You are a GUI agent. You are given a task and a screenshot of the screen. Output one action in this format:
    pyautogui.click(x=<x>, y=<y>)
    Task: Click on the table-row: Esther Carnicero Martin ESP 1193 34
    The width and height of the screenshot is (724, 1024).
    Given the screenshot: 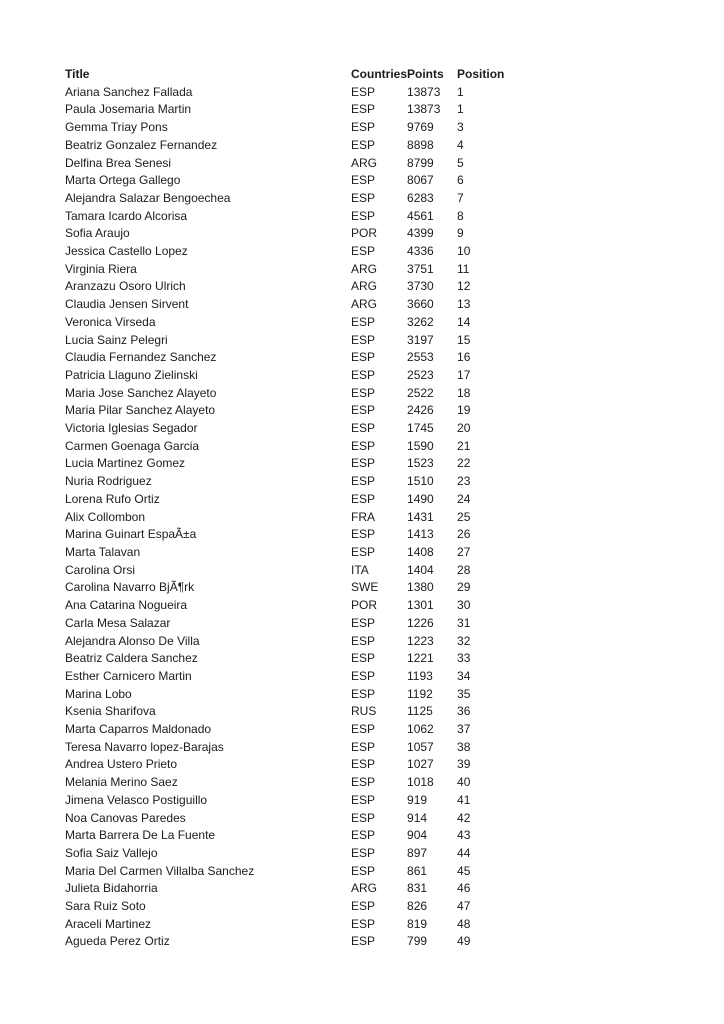 What is the action you would take?
    pyautogui.click(x=291, y=677)
    